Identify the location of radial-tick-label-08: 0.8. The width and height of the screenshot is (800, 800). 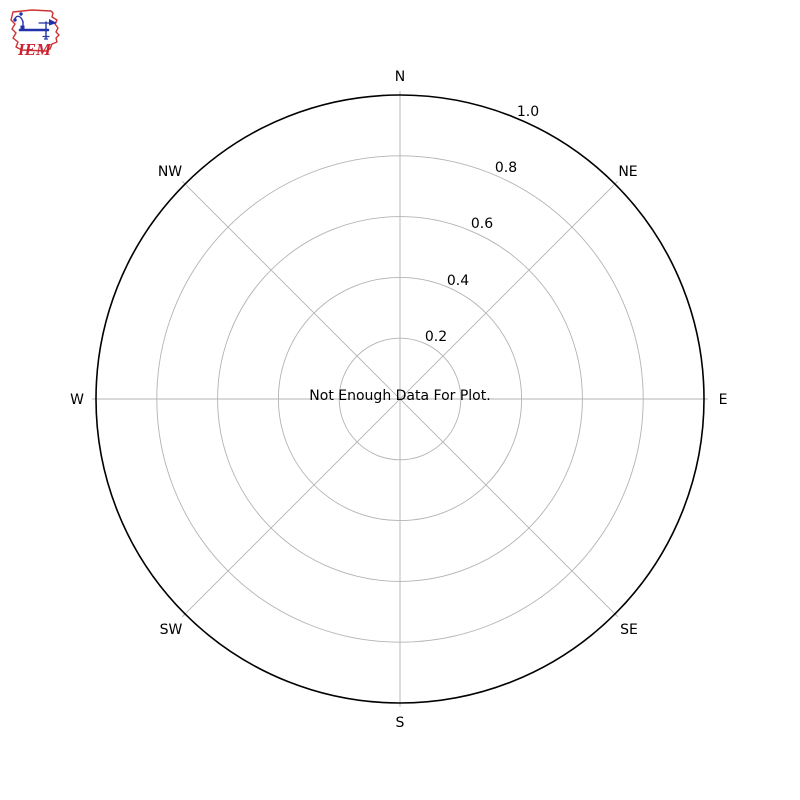
(506, 168).